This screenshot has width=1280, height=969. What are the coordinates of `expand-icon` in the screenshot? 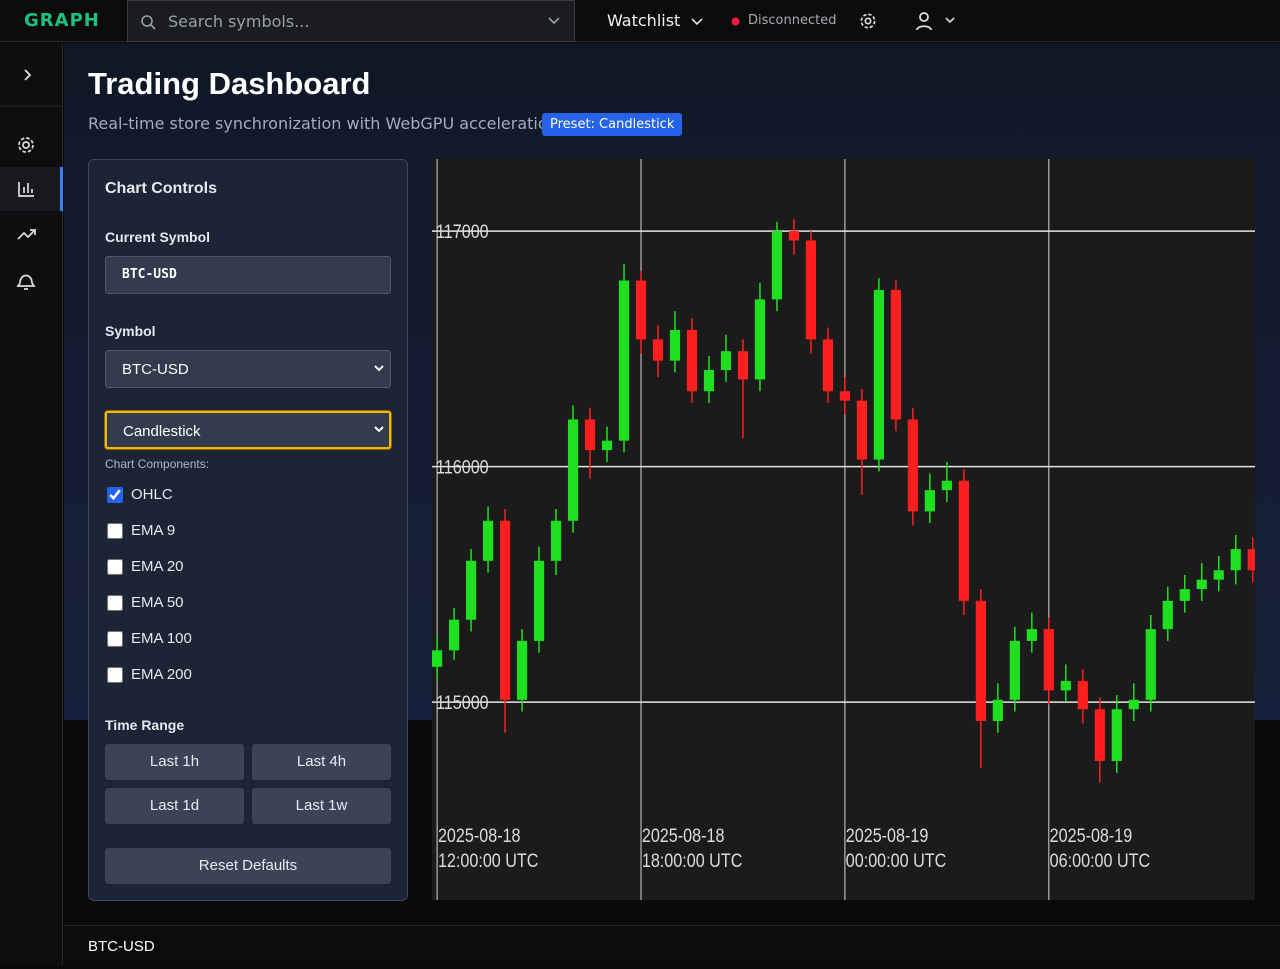 It's located at (28, 75).